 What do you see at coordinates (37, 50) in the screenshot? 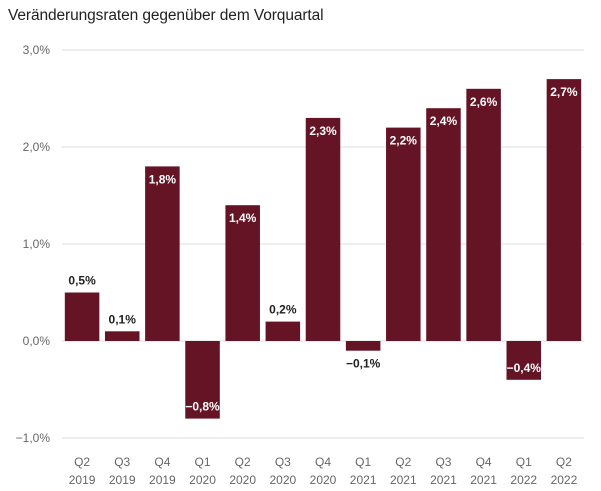
I see `y-tick-label: 3,0%` at bounding box center [37, 50].